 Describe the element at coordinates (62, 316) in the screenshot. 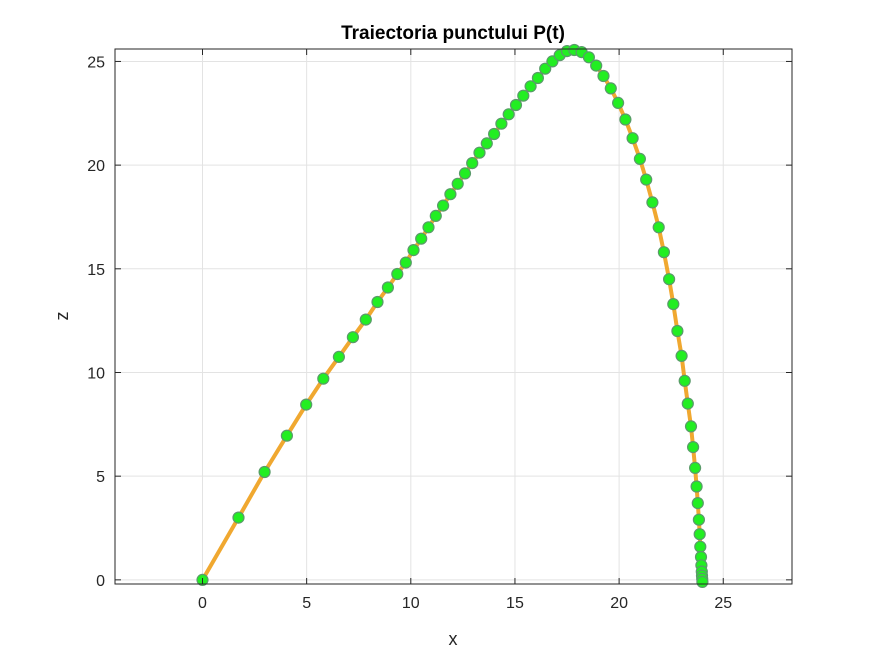

I see `y-axis-label: z` at that location.